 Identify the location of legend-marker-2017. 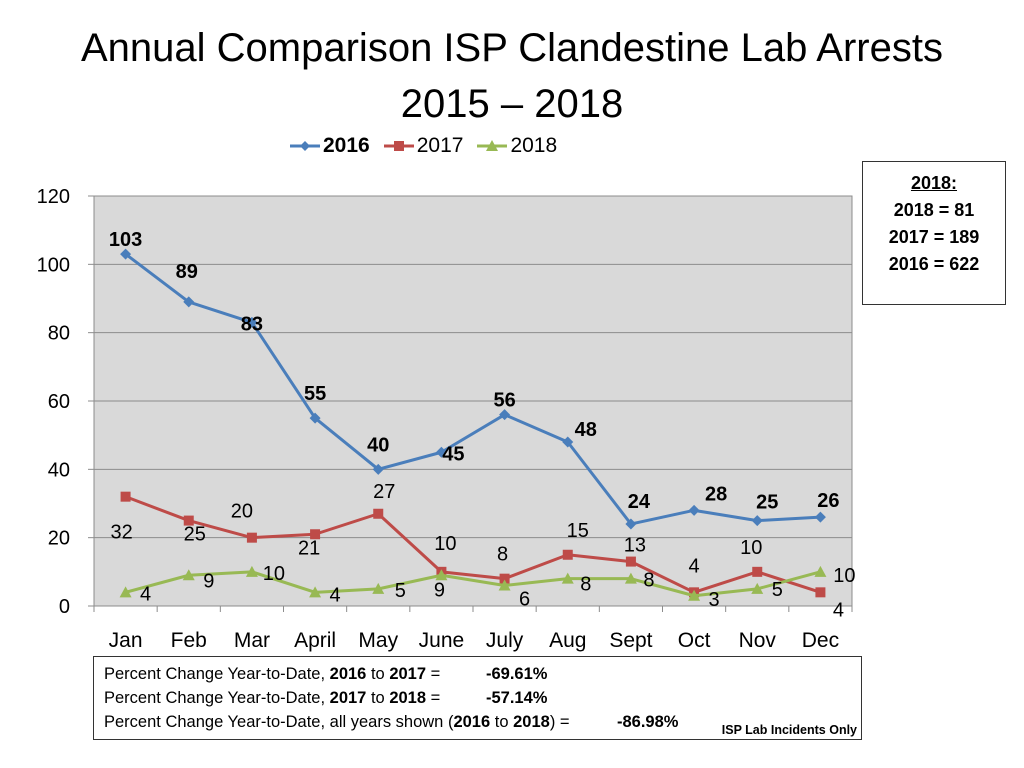
(398, 146).